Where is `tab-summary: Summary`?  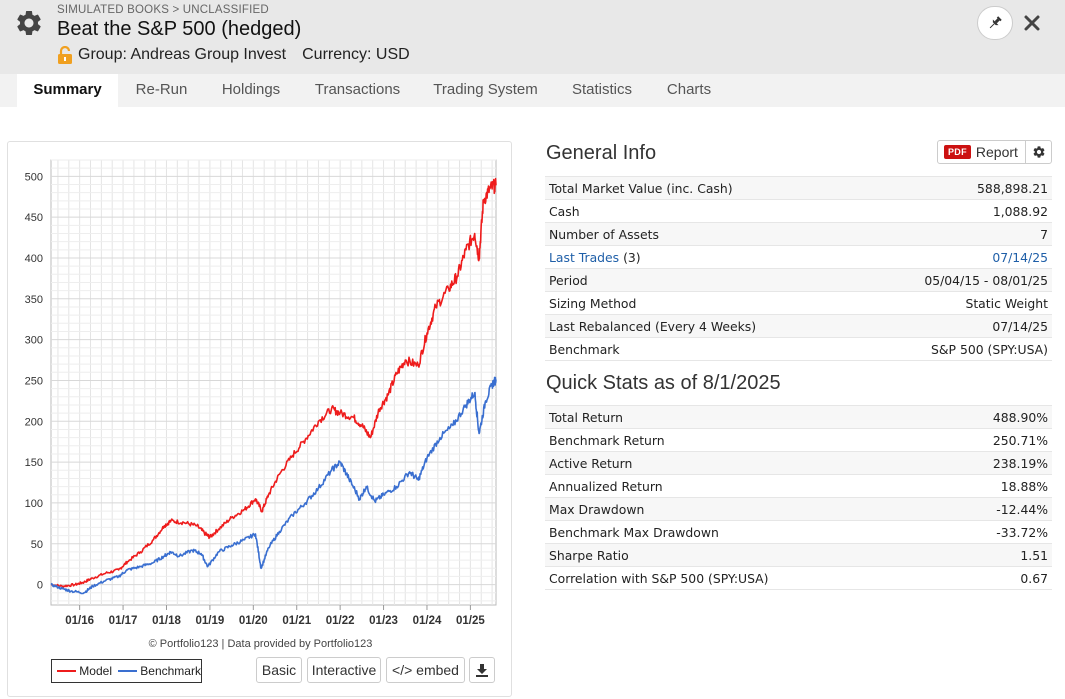 tab-summary: Summary is located at coordinates (67, 90).